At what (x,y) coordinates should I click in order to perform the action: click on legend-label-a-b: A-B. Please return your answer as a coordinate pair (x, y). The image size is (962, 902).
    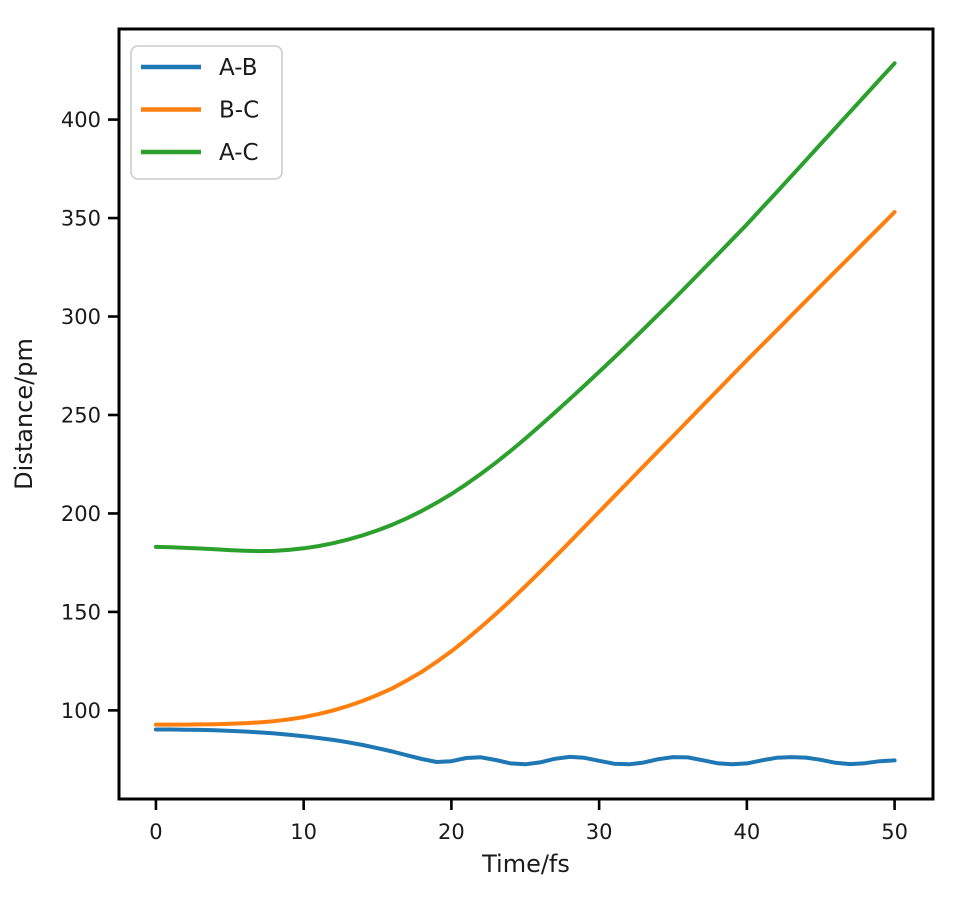
    Looking at the image, I should click on (238, 68).